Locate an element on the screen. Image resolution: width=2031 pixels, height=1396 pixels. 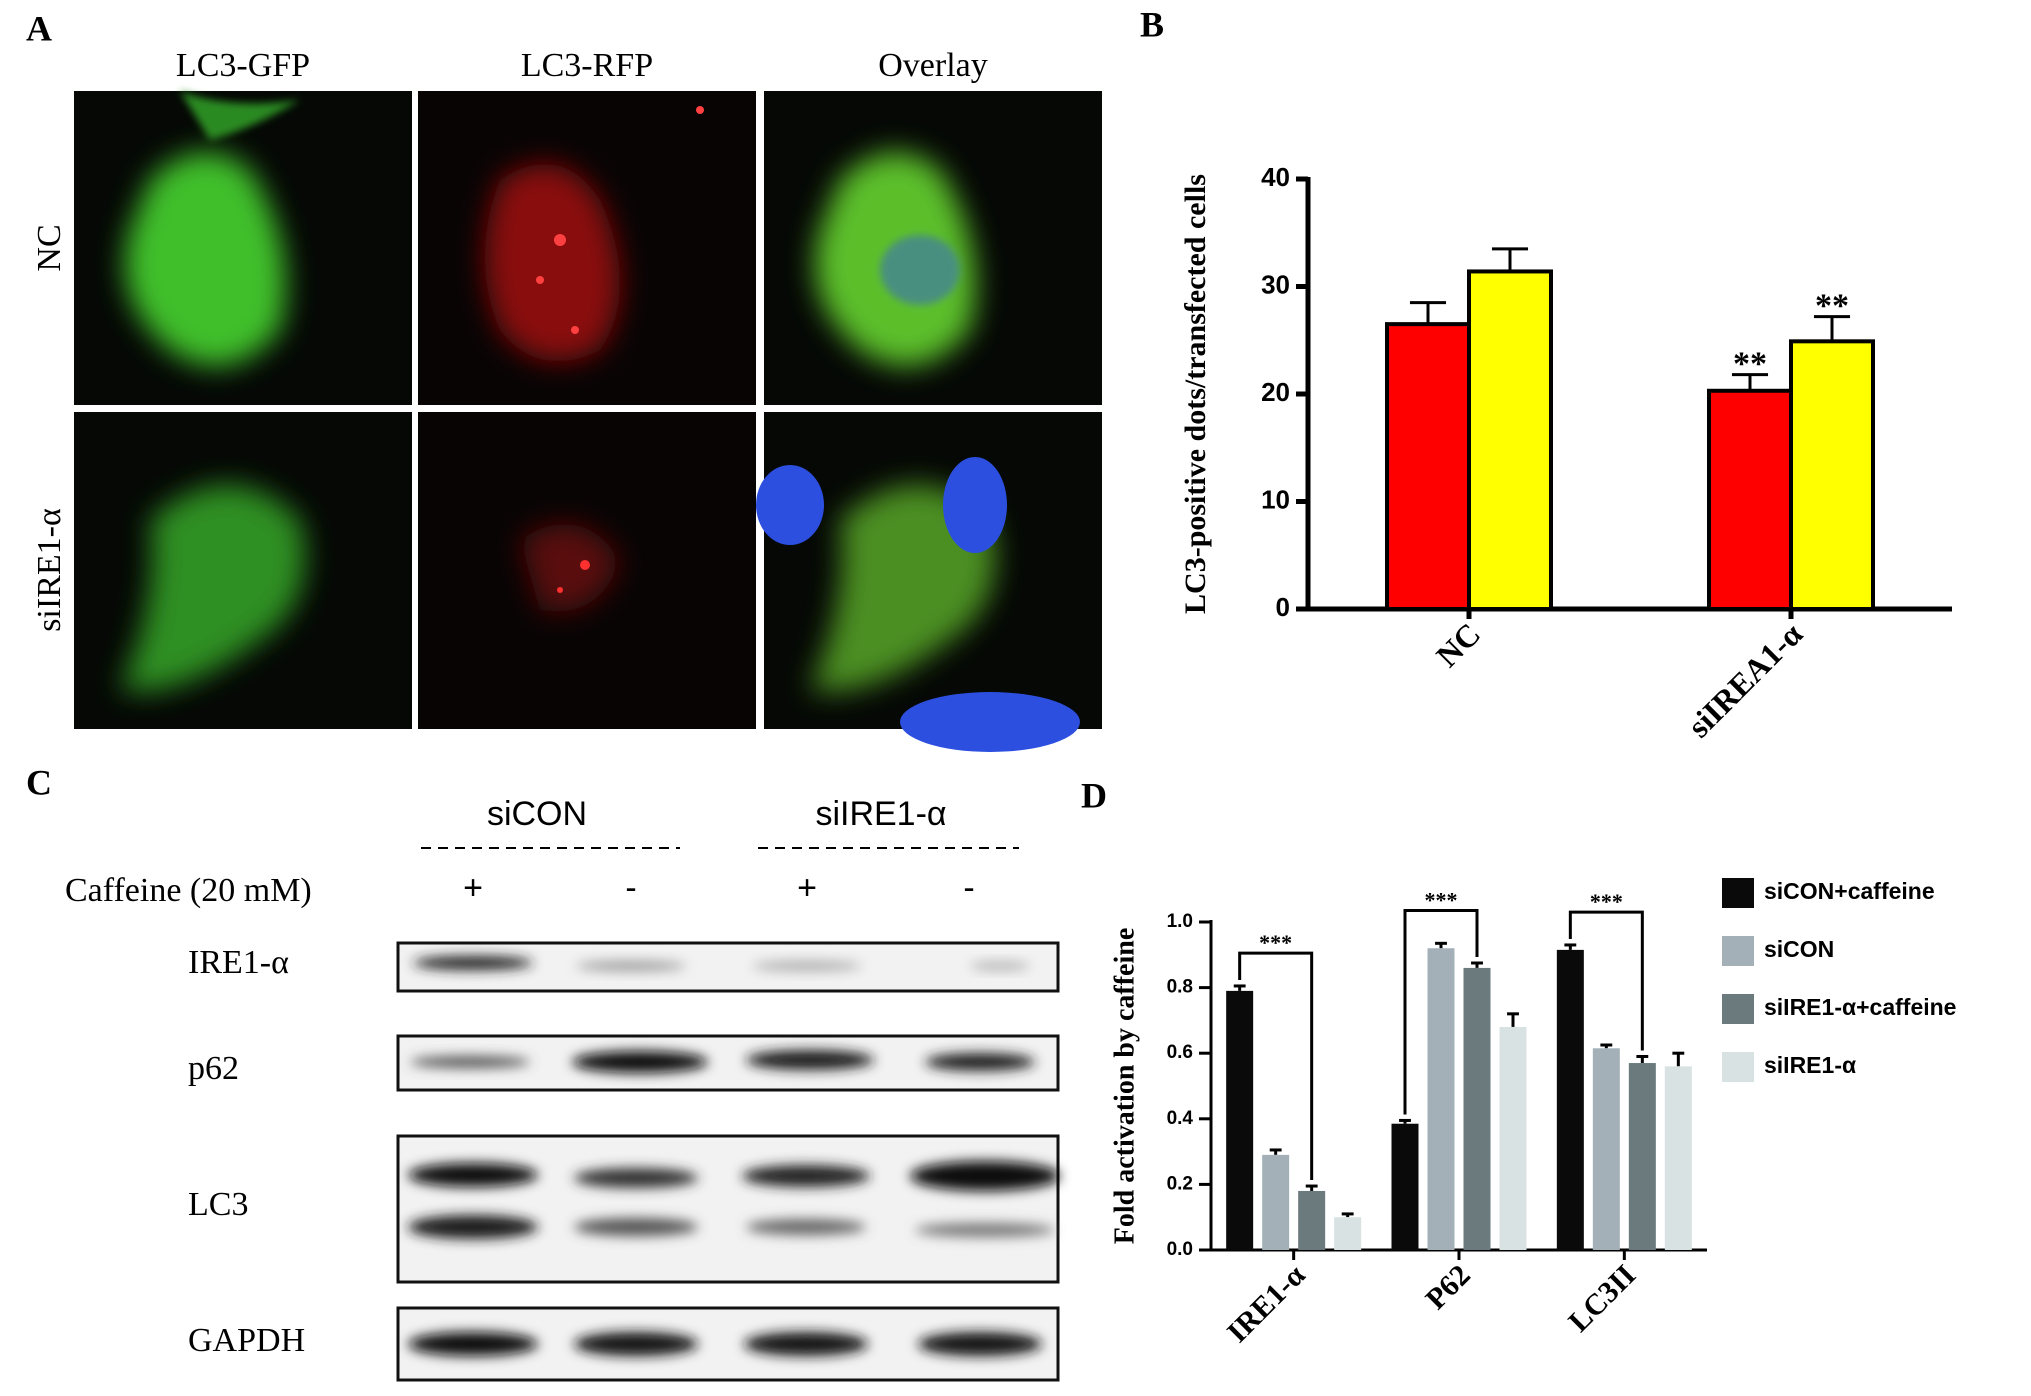
band-label: LC3 is located at coordinates (218, 1204).